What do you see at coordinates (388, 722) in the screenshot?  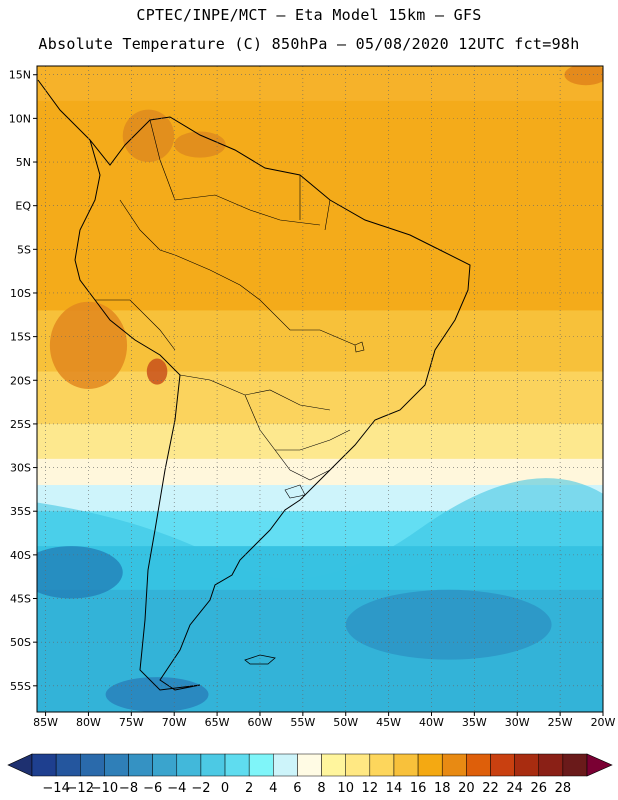 I see `lon-tick-label: 45W` at bounding box center [388, 722].